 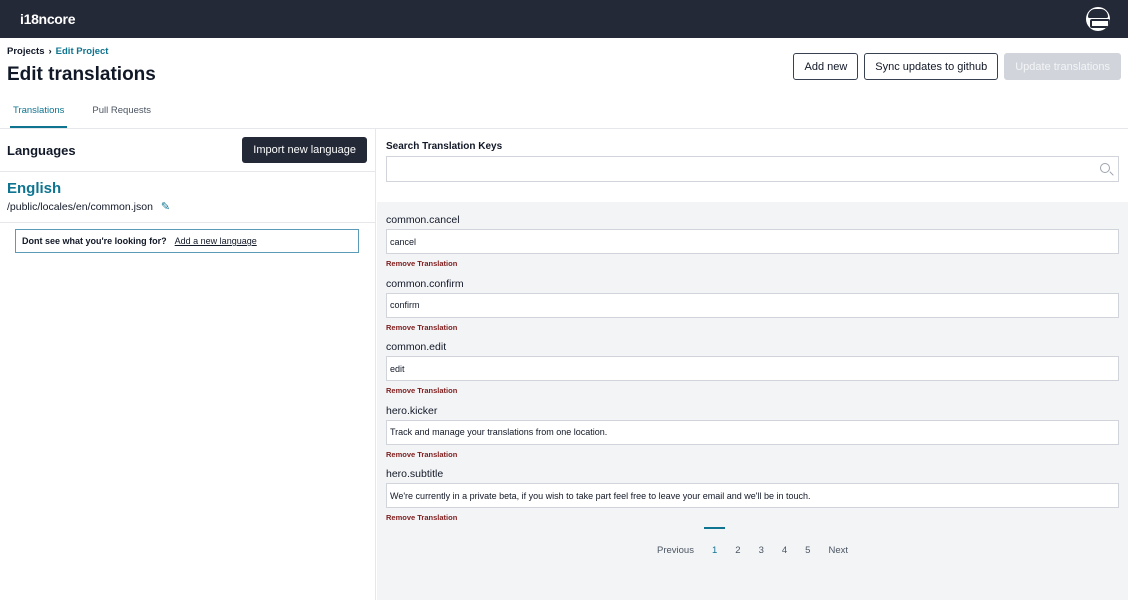 I want to click on translation-entry: common.confirm confirm Remove Translation, so click(x=752, y=310).